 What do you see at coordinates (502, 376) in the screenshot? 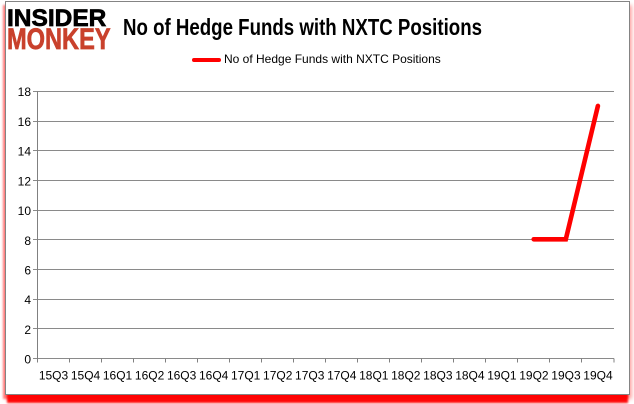
I see `svg-text: 19Q1` at bounding box center [502, 376].